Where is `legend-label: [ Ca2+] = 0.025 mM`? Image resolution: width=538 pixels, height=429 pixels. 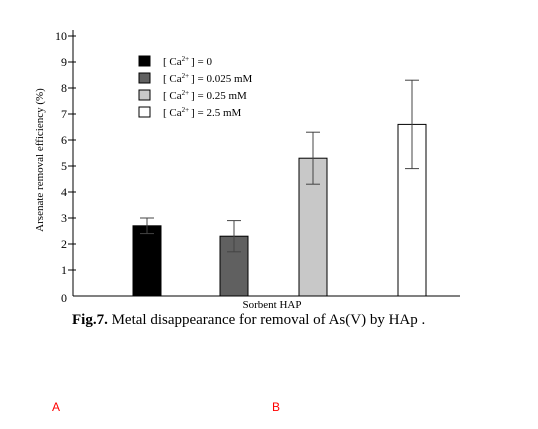 legend-label: [ Ca2+] = 0.025 mM is located at coordinates (208, 78).